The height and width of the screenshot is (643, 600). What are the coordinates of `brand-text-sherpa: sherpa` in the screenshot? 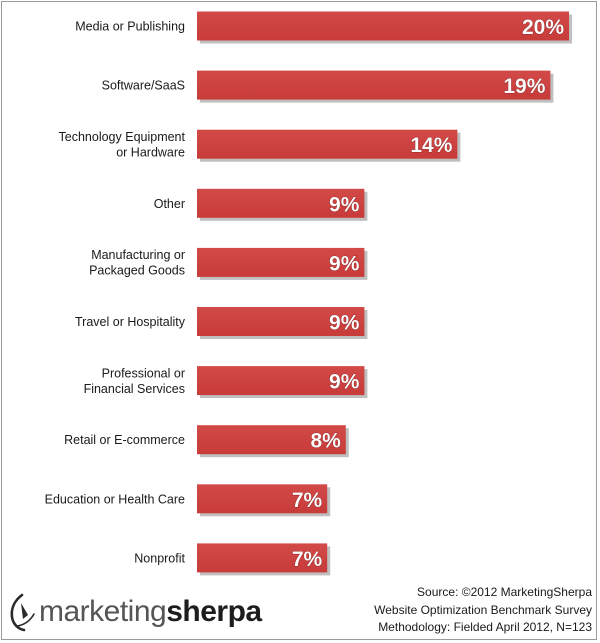 It's located at (214, 611).